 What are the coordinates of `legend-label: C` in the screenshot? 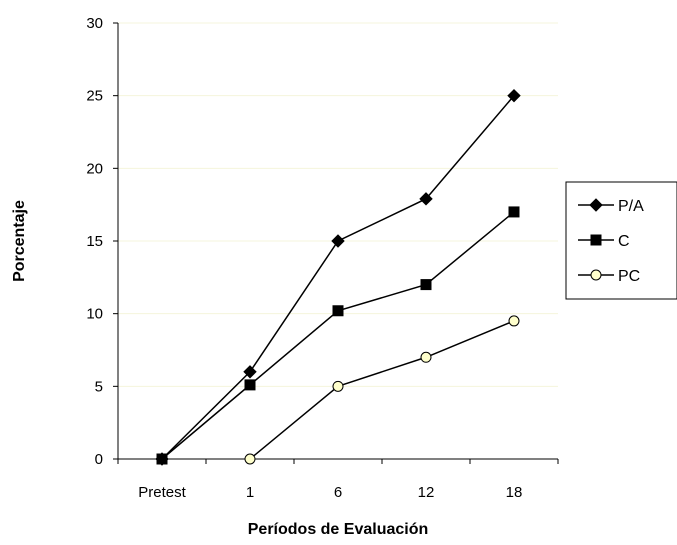 It's located at (624, 241).